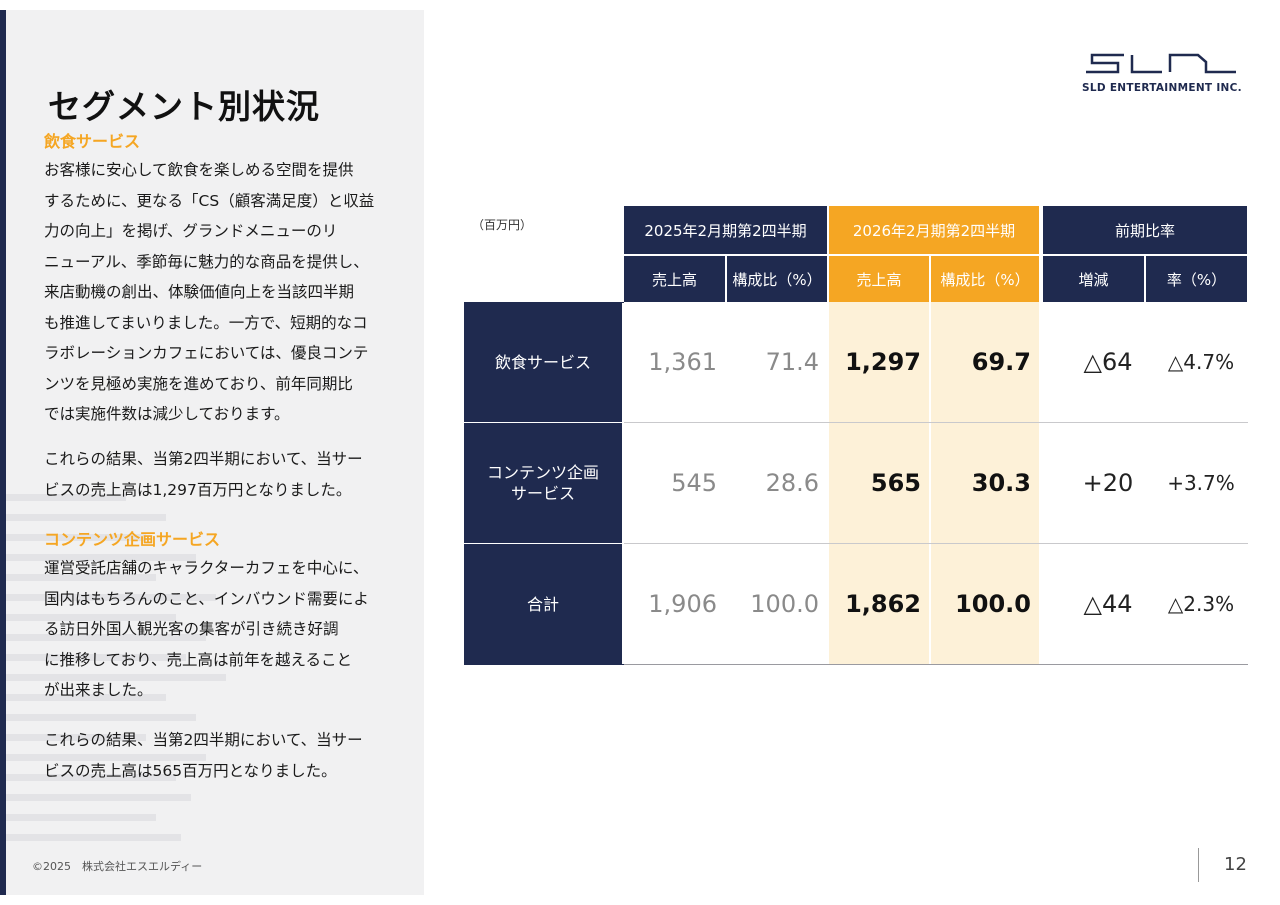  I want to click on segment-heading-content: コンテンツ企画サービス, so click(132, 539).